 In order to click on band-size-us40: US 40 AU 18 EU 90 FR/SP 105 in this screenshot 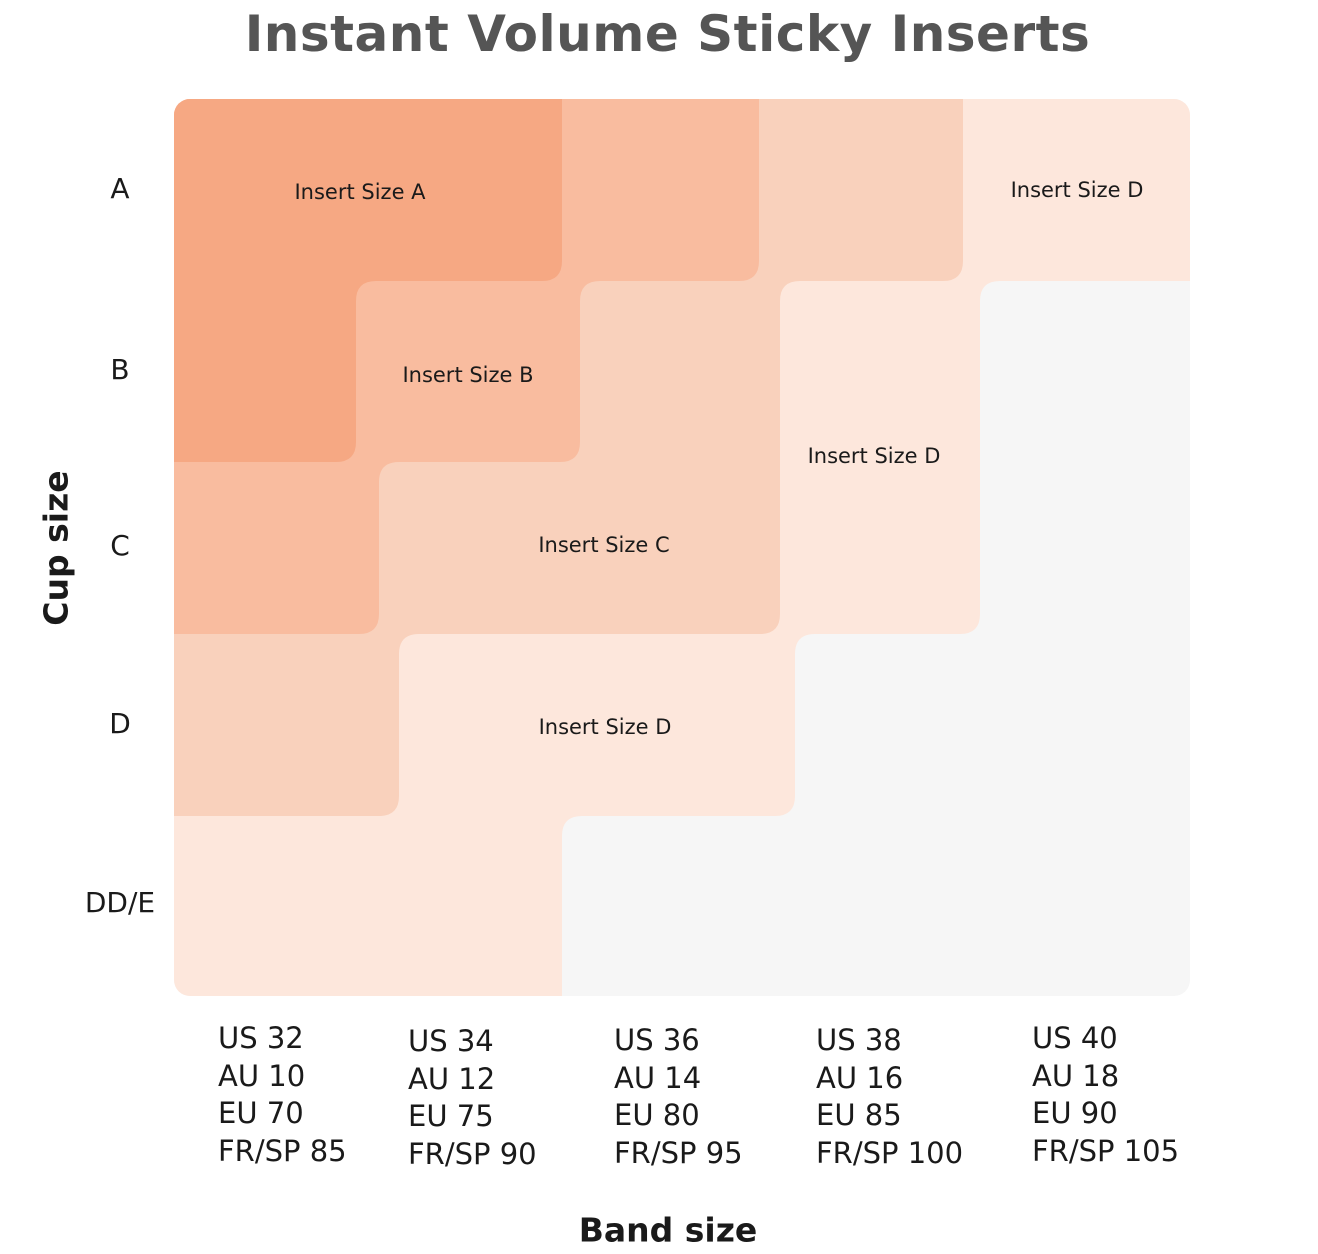, I will do `click(1105, 1095)`.